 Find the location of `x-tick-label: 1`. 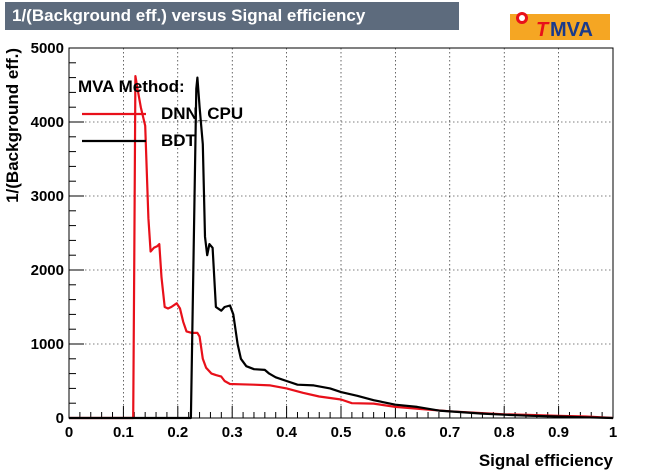

x-tick-label: 1 is located at coordinates (613, 432).